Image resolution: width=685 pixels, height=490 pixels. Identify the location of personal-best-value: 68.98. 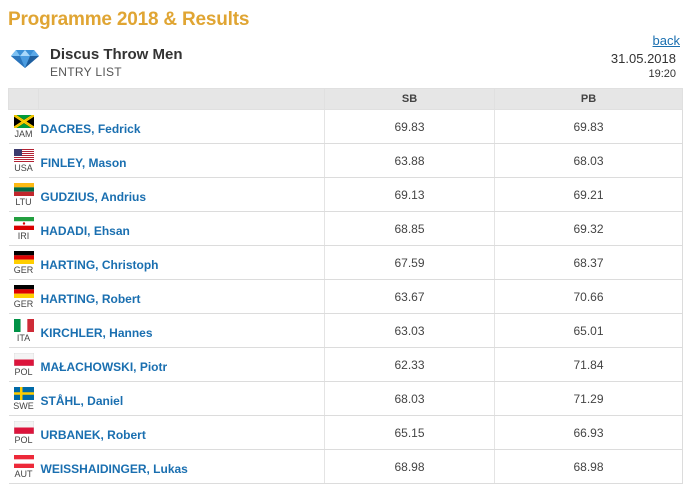
(588, 466).